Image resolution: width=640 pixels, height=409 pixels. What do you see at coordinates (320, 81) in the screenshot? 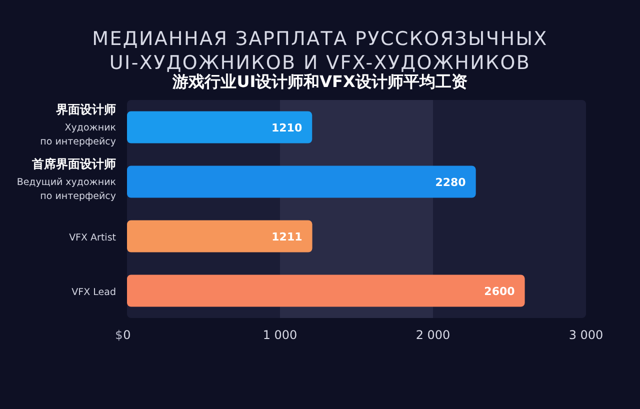
I see `chart-subtitle: 游戏行业UI设计师和VFX设计师平均工资` at bounding box center [320, 81].